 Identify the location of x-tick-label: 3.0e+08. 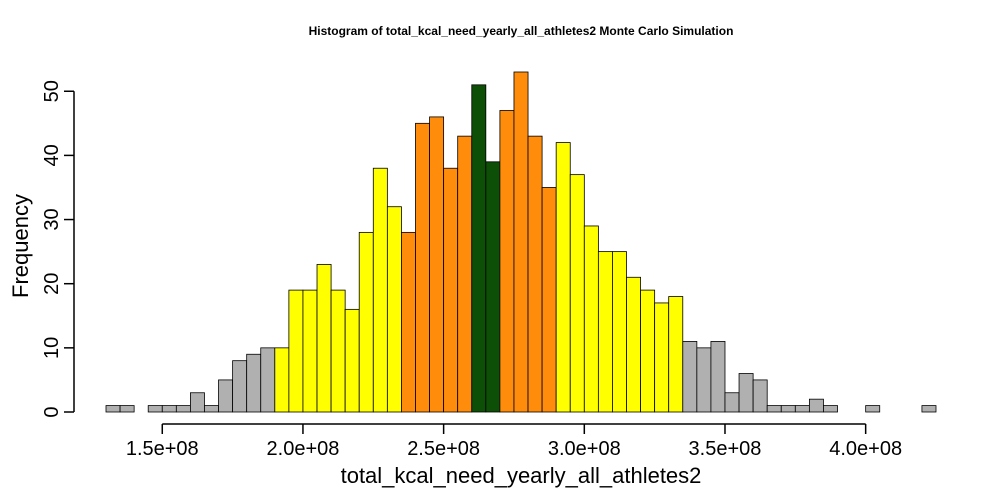
(584, 449).